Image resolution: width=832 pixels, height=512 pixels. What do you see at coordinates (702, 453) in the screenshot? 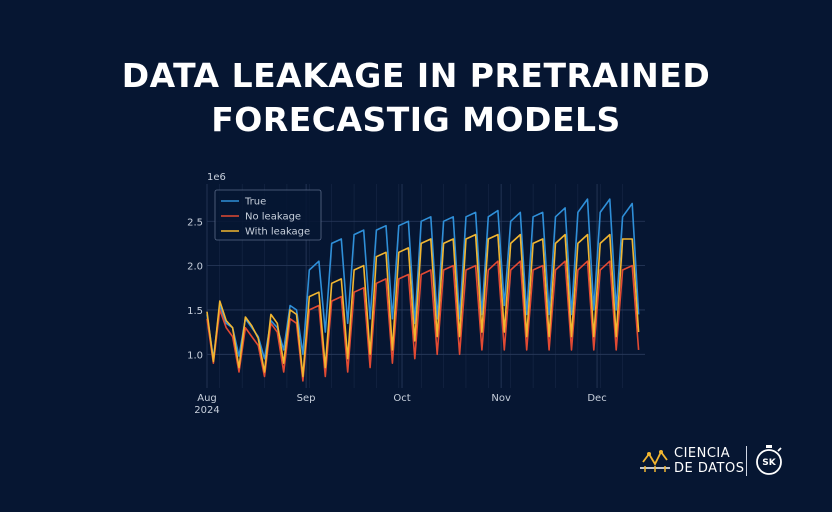
I see `brand-line-1: CIENCIA` at bounding box center [702, 453].